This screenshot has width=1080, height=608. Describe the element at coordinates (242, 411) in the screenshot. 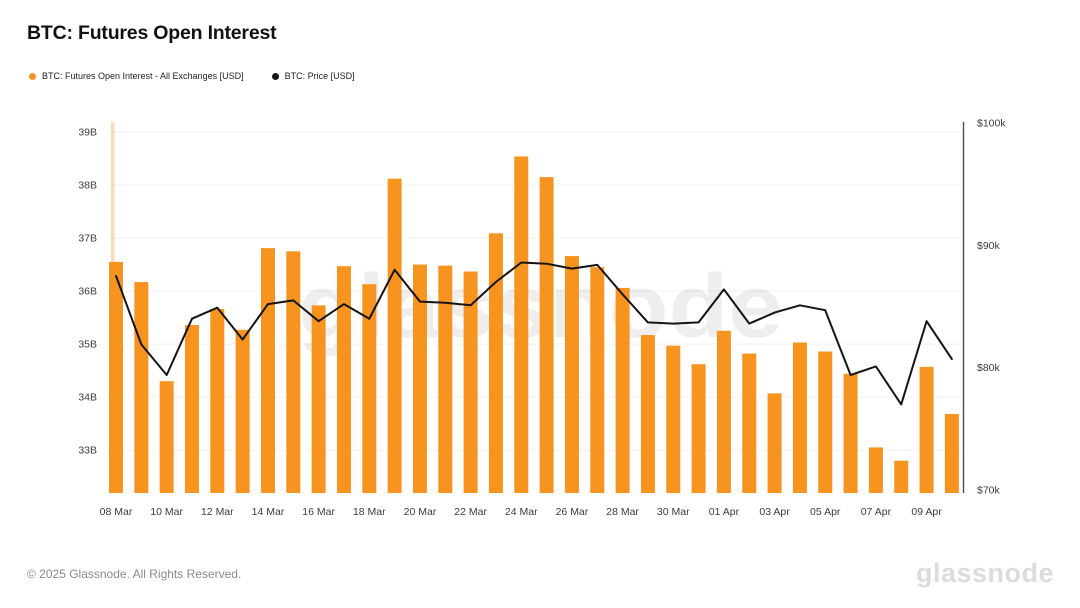

I see `oi-bar-13-Mar` at that location.